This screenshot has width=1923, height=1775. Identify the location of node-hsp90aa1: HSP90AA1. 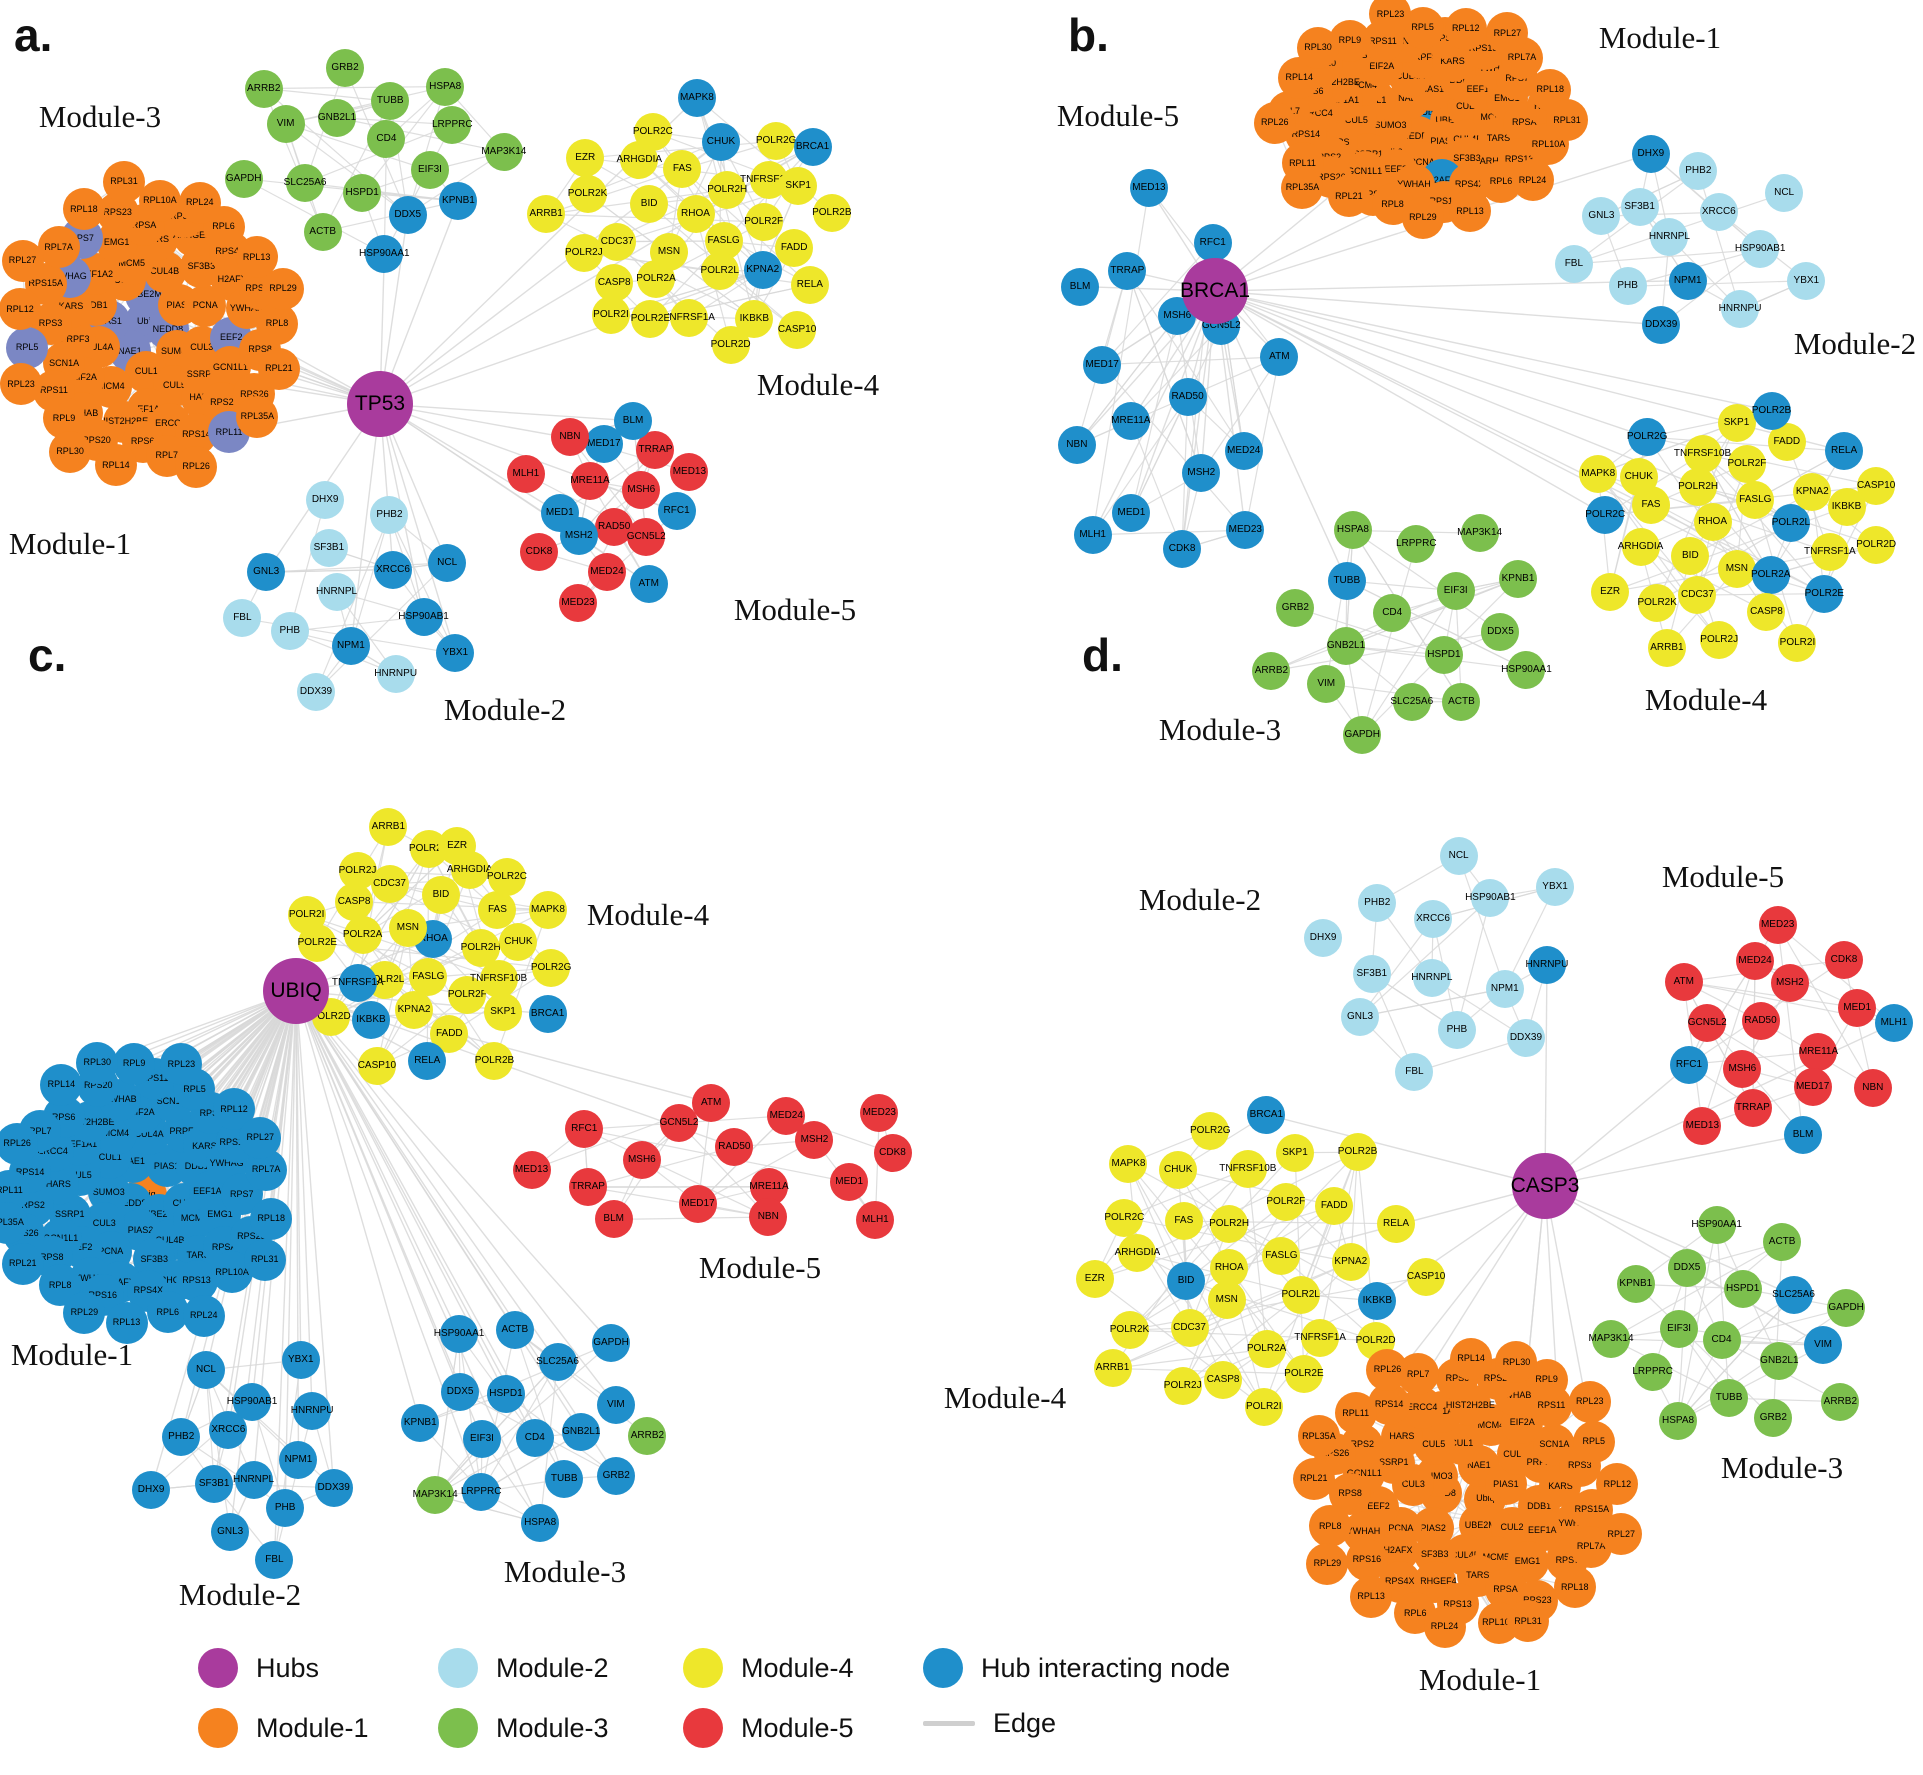
(1716, 1224).